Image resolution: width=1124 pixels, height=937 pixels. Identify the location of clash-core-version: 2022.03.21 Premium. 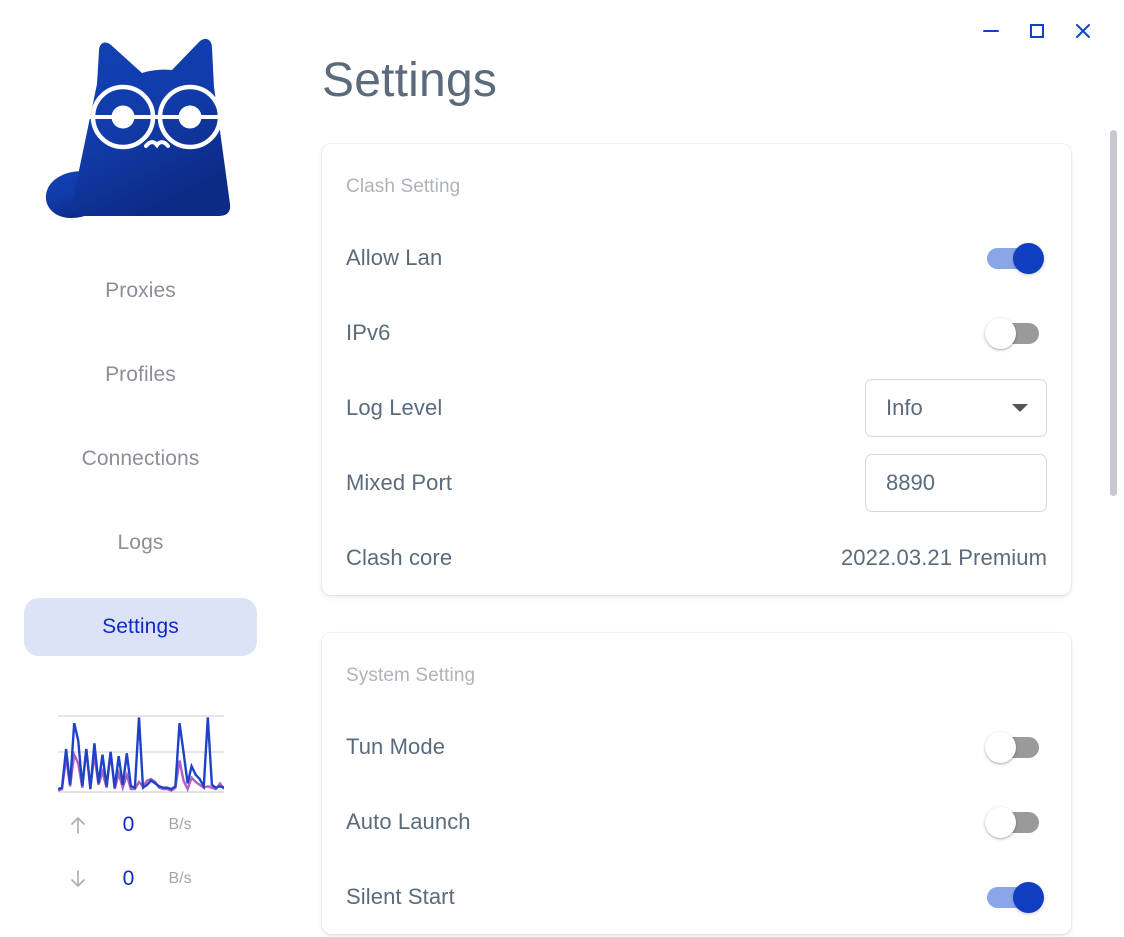
(943, 557).